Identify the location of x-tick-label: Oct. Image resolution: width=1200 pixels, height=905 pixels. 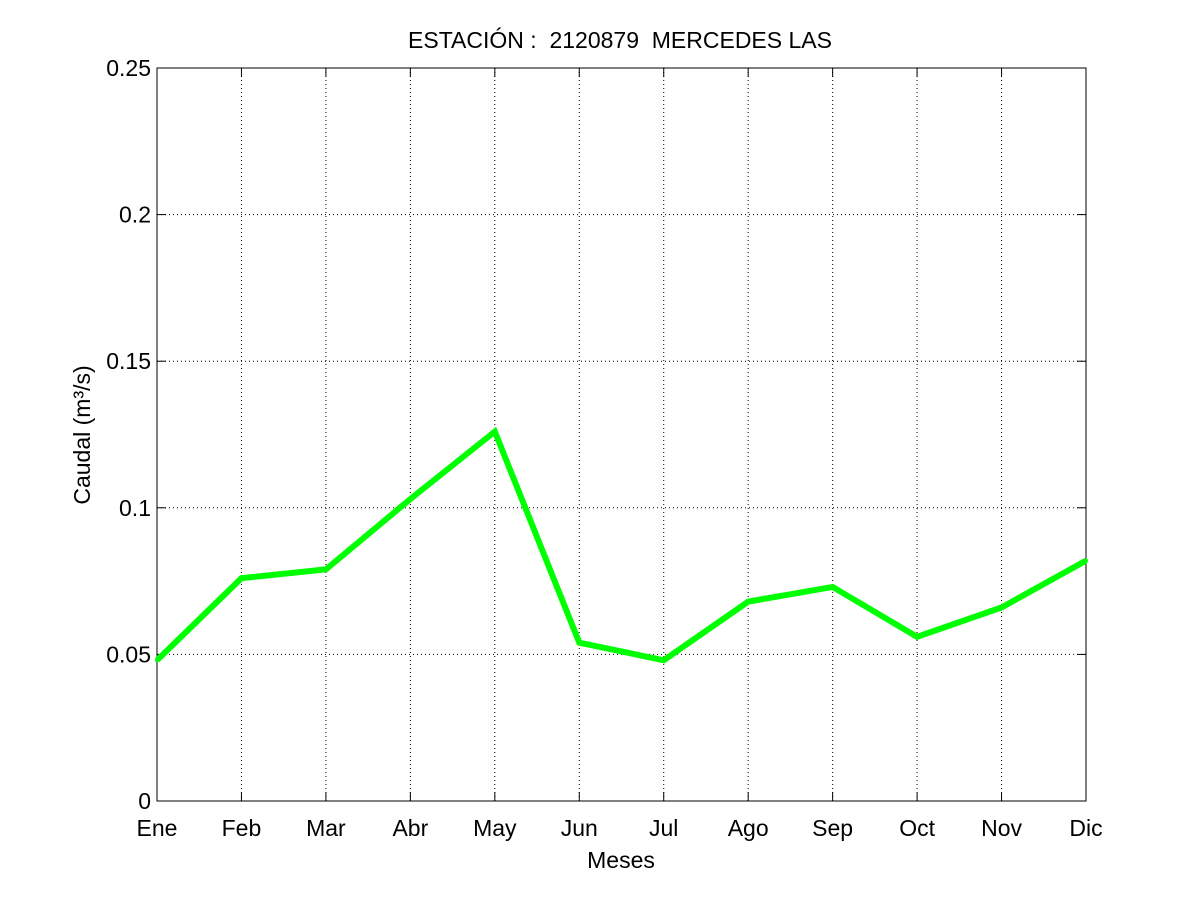
(917, 828).